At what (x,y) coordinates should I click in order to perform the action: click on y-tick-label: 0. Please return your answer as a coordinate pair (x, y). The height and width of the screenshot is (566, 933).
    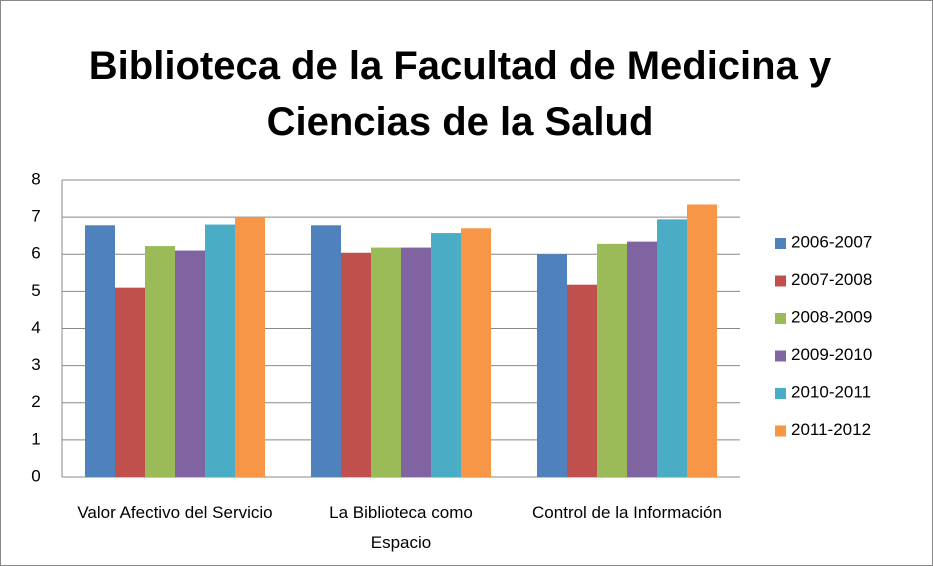
    Looking at the image, I should click on (35, 475).